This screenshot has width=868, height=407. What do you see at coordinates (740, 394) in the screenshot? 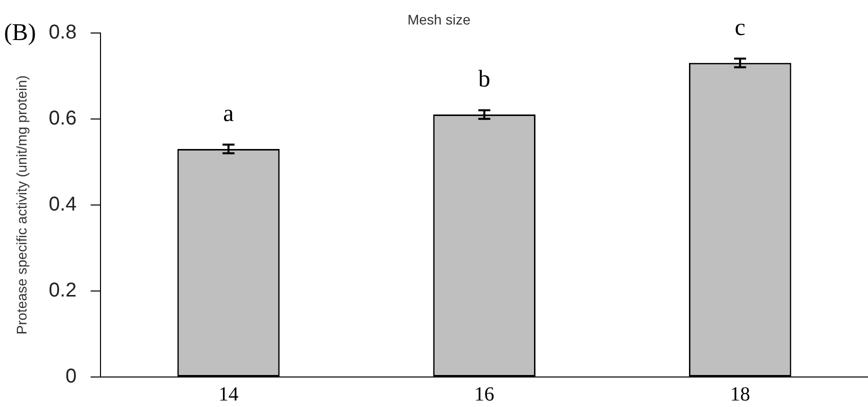
I see `x-tick-label: 18` at bounding box center [740, 394].